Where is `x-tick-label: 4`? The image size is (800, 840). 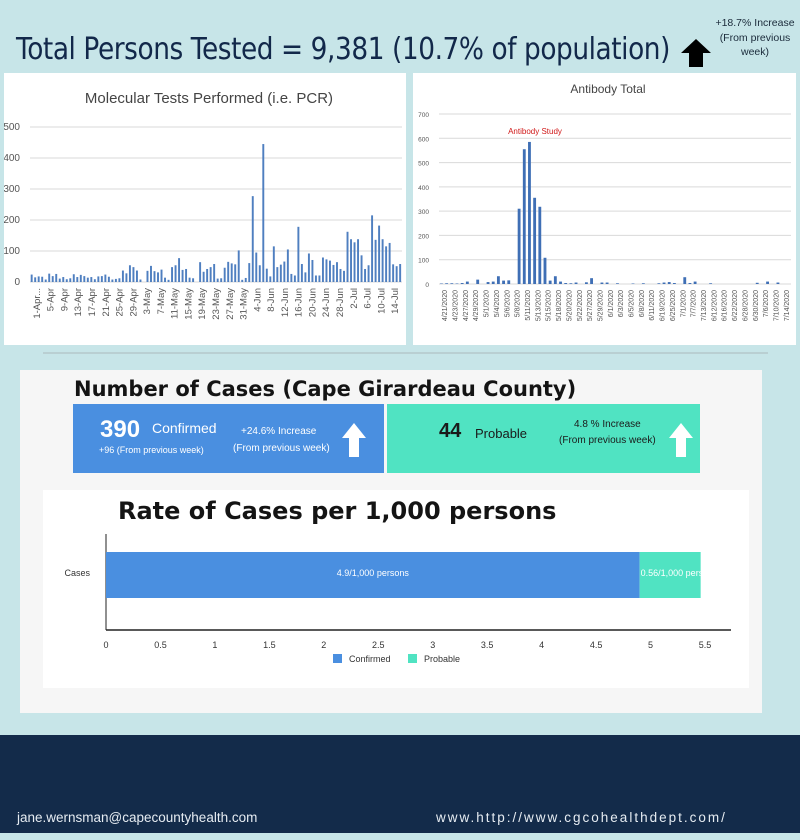 x-tick-label: 4 is located at coordinates (541, 645).